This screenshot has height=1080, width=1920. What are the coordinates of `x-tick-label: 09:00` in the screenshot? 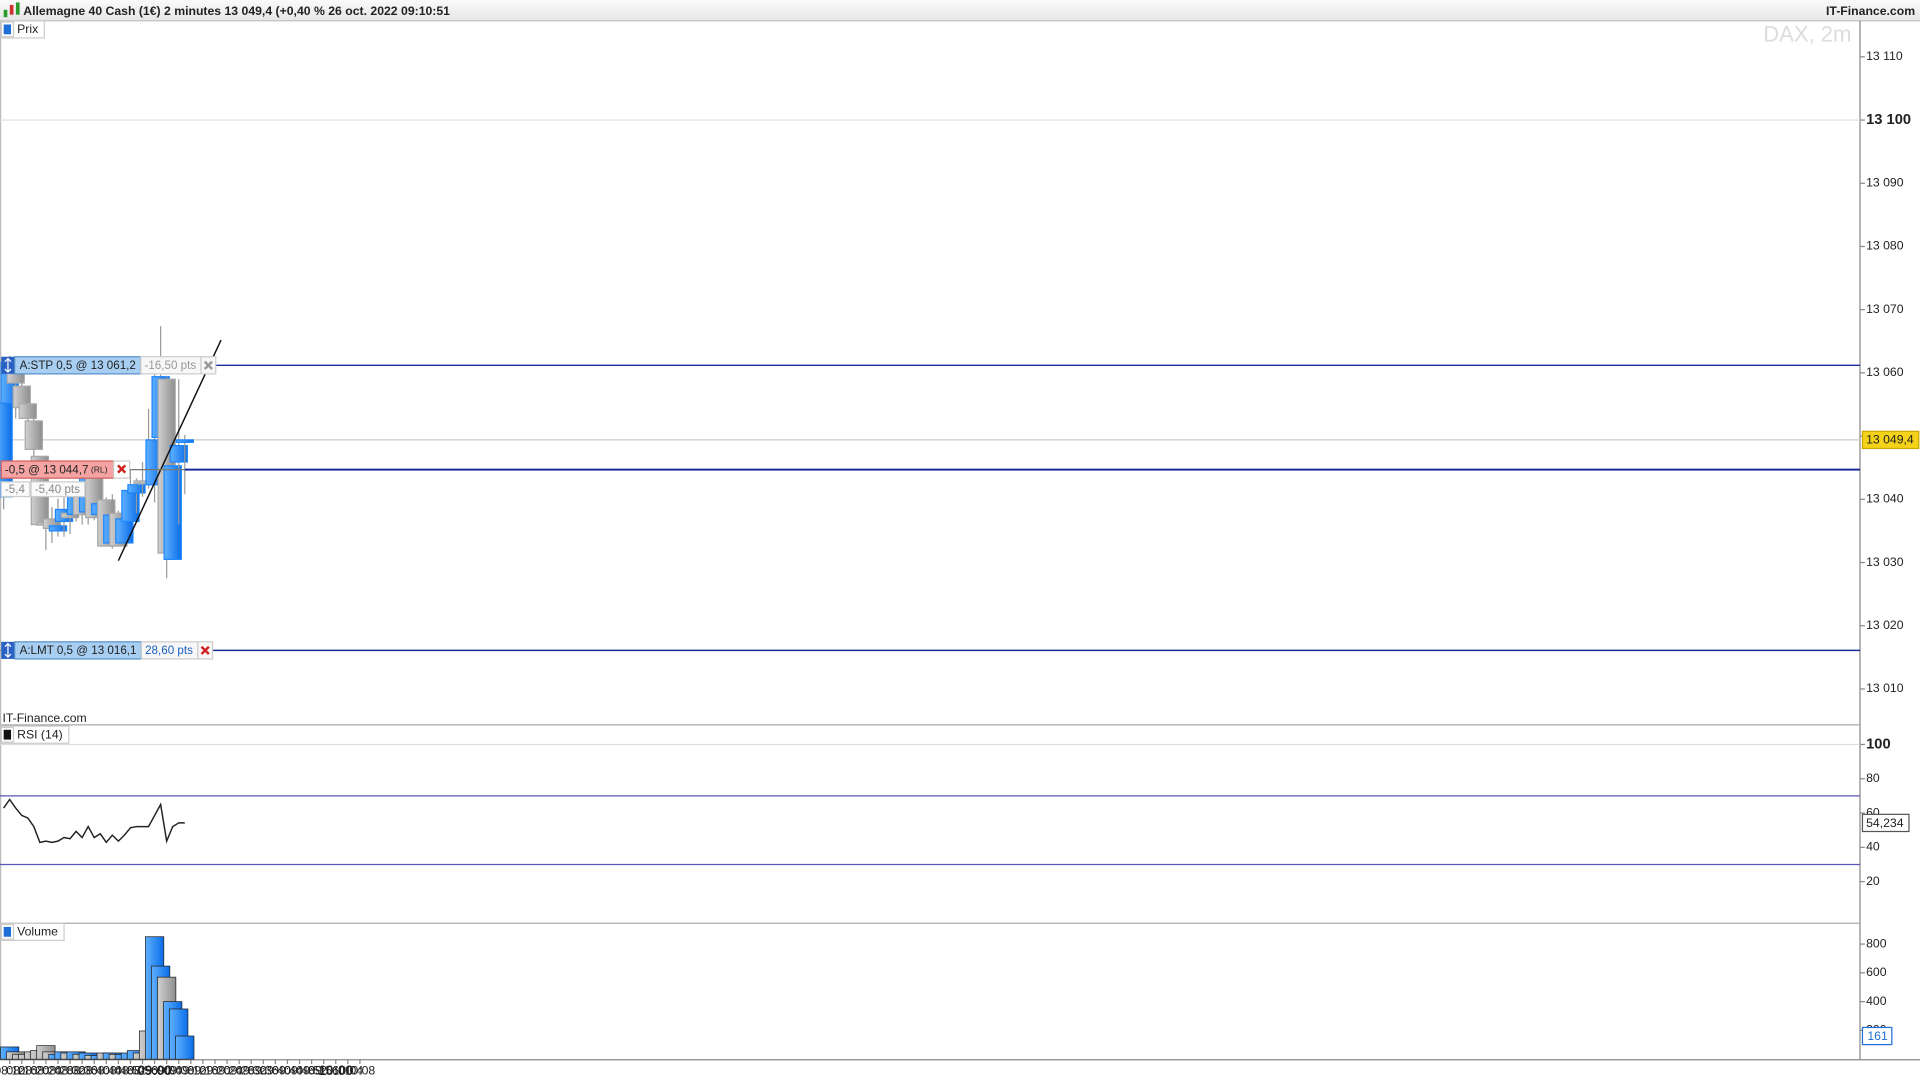 It's located at (154, 1070).